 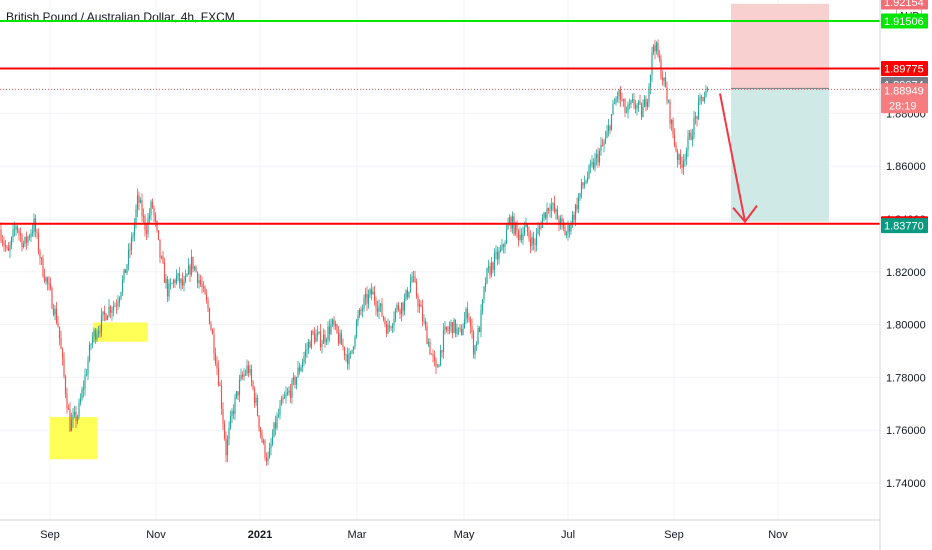 I want to click on price-tag-top-green-bg, so click(x=904, y=21).